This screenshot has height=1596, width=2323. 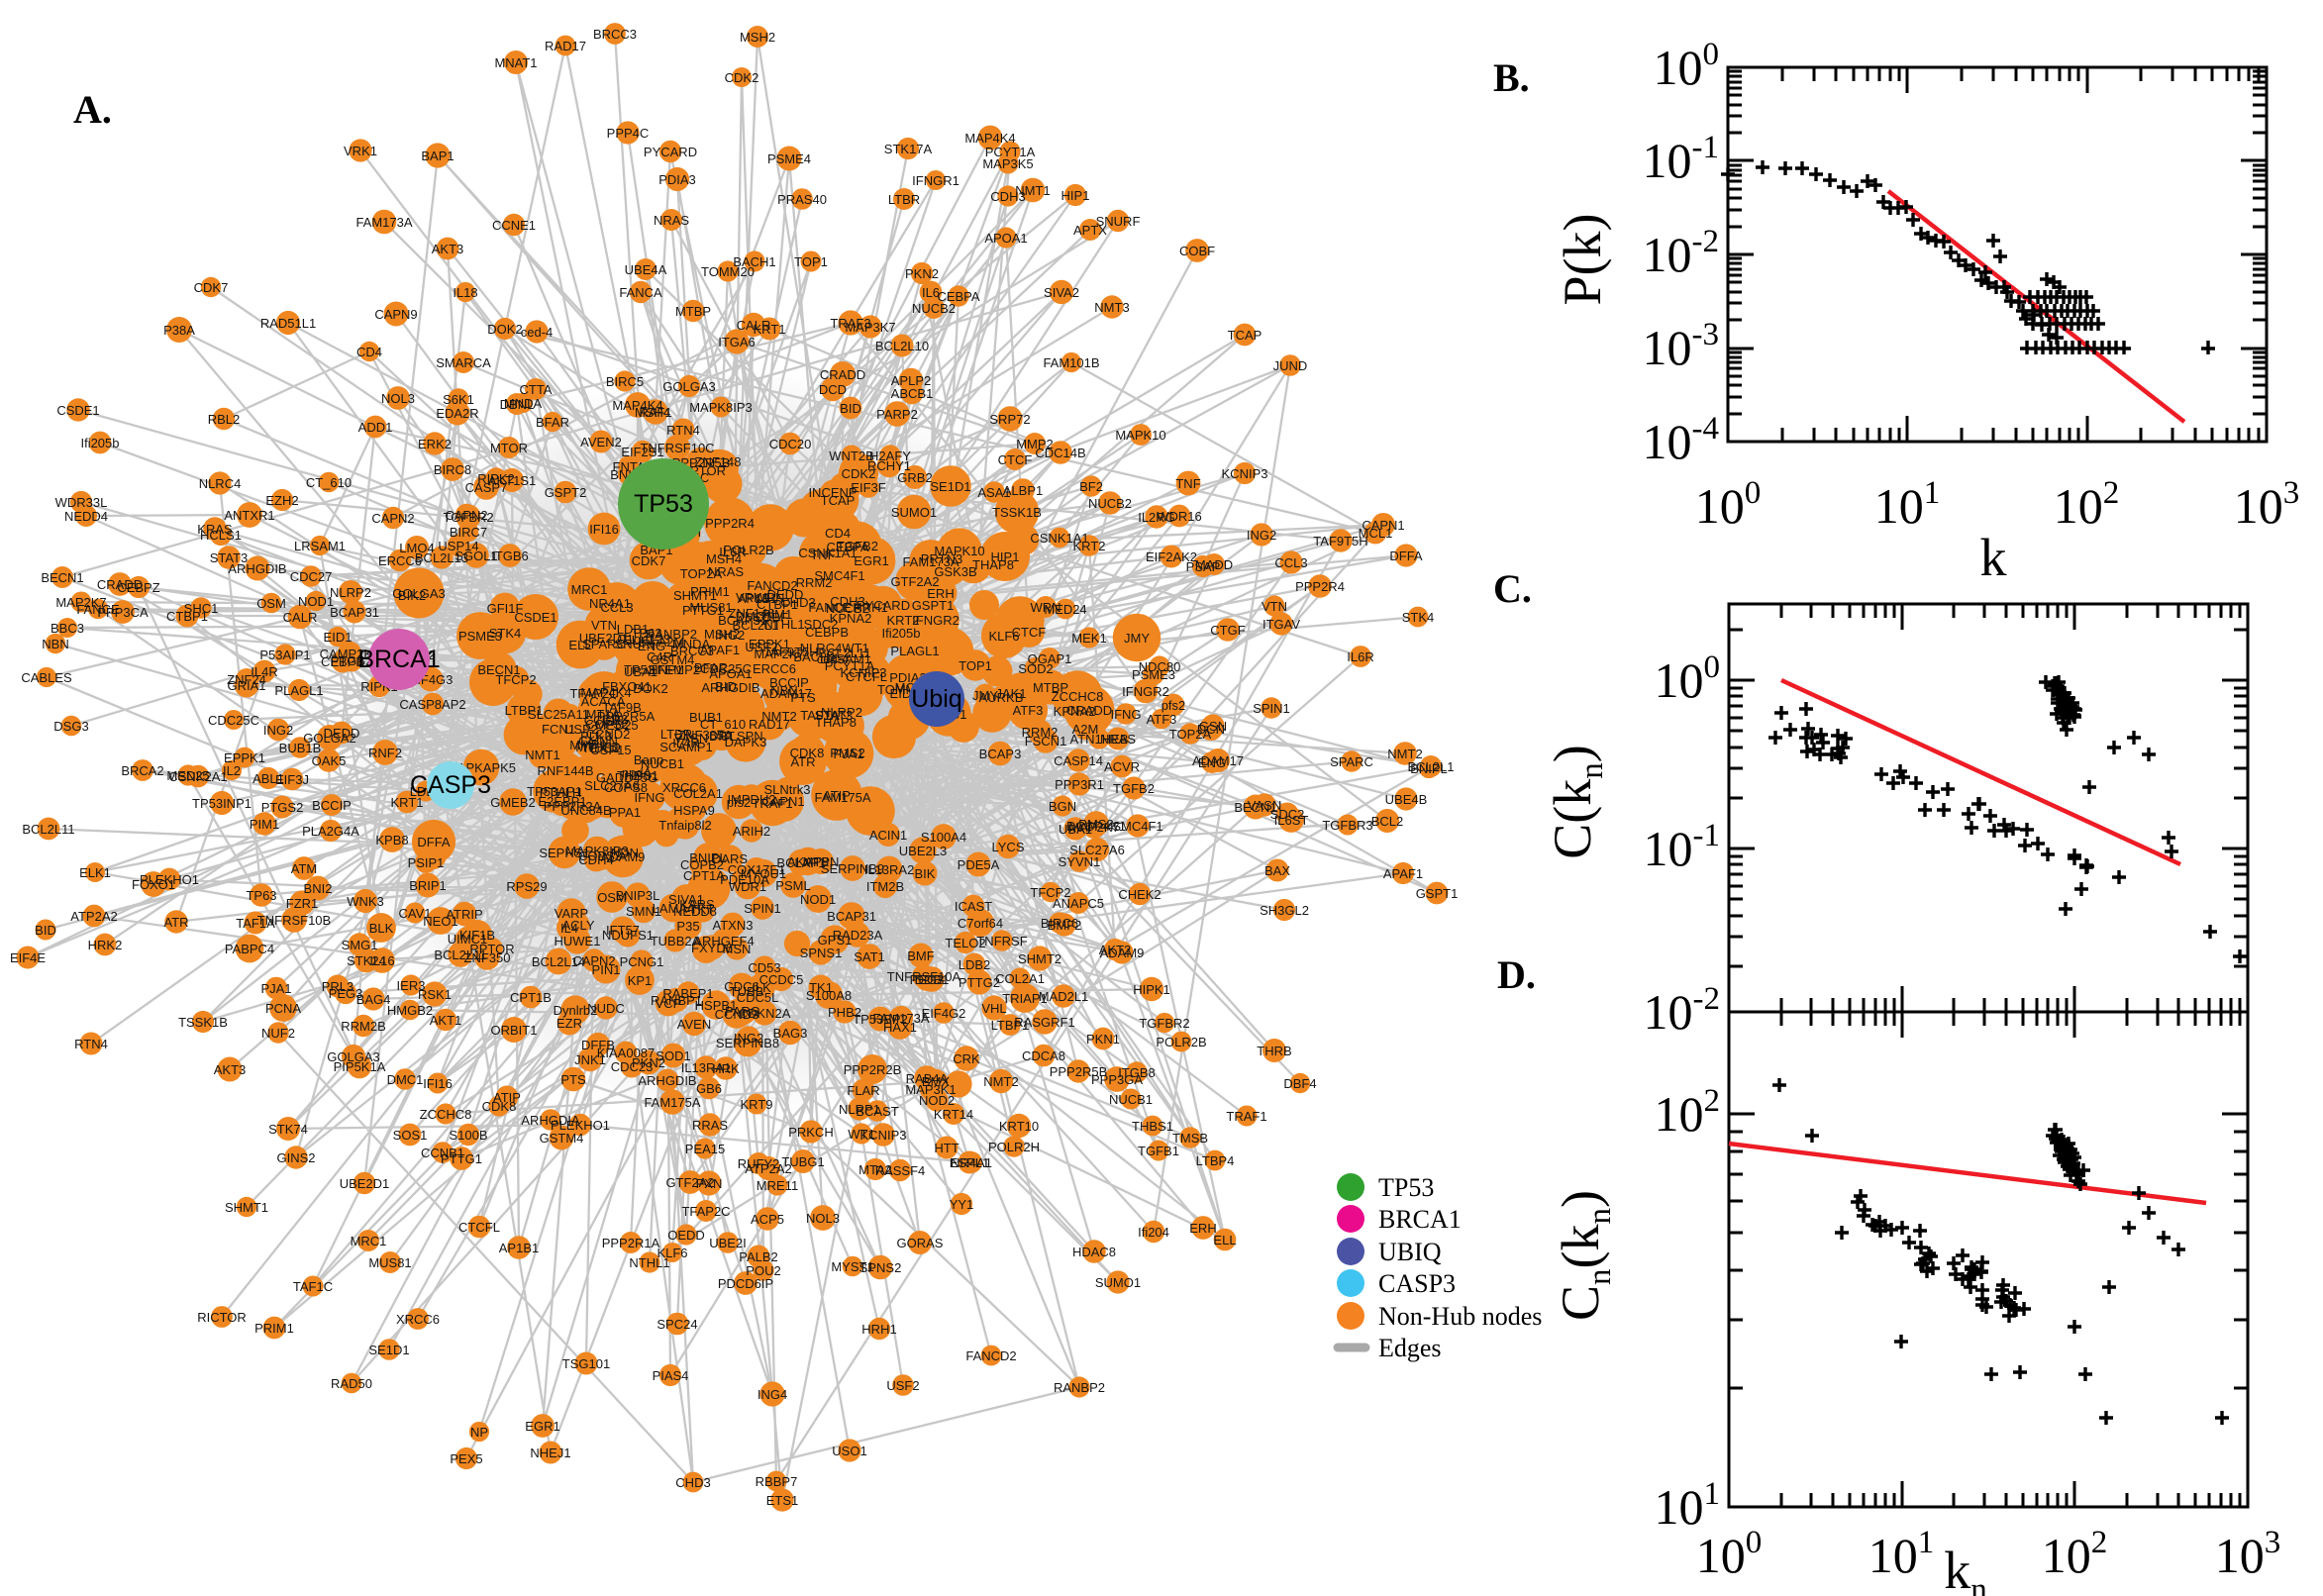 What do you see at coordinates (763, 873) in the screenshot?
I see `svg-text: MYOU1` at bounding box center [763, 873].